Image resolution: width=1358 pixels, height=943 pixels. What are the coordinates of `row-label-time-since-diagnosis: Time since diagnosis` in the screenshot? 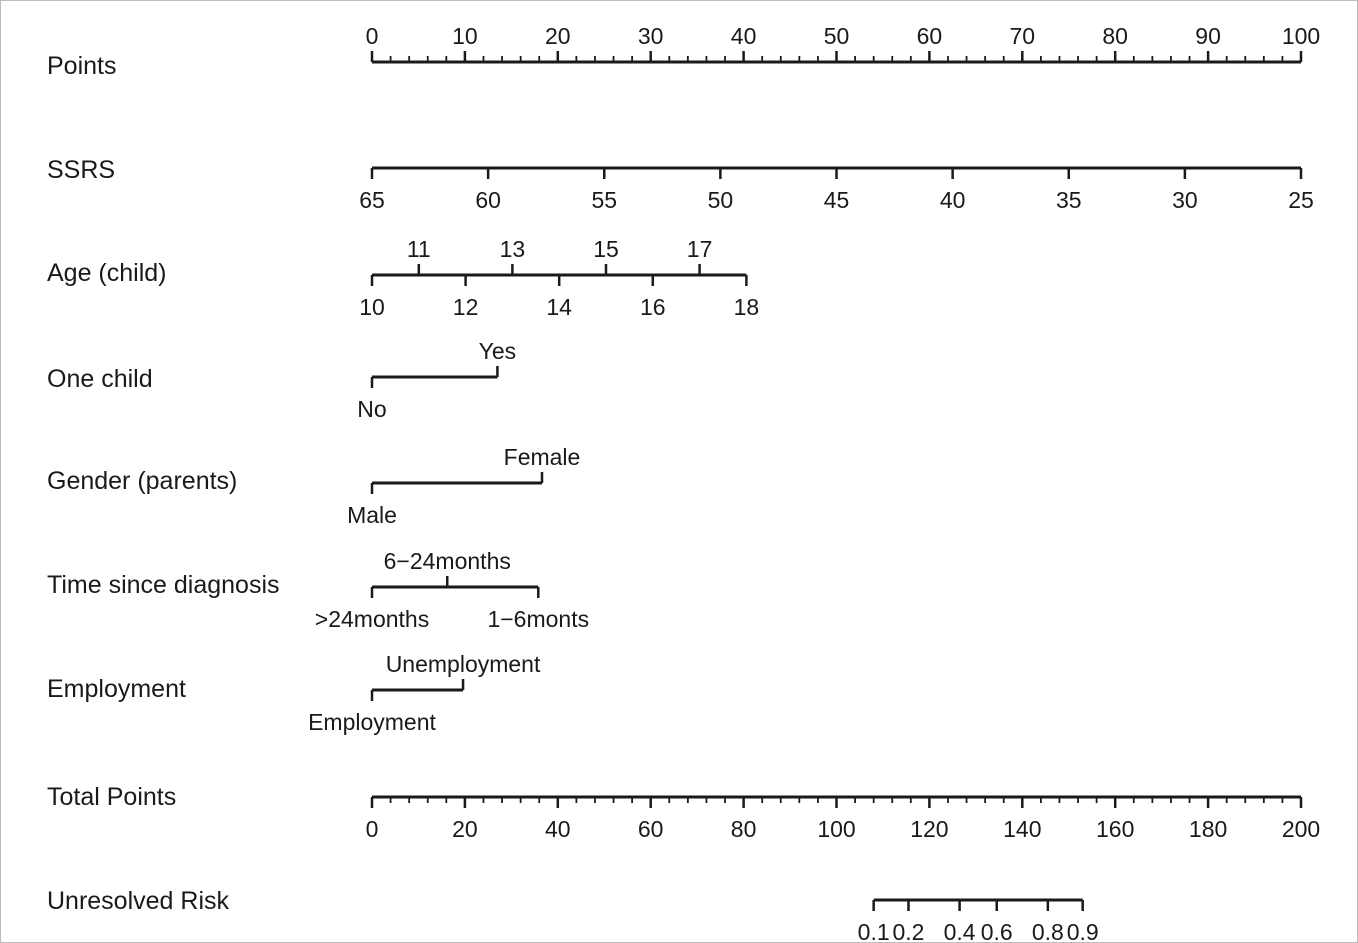 It's located at (163, 585).